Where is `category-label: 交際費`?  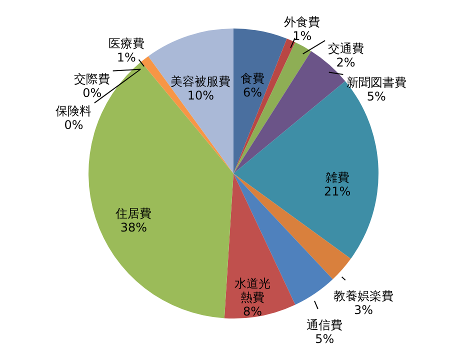 category-label: 交際費 is located at coordinates (92, 79).